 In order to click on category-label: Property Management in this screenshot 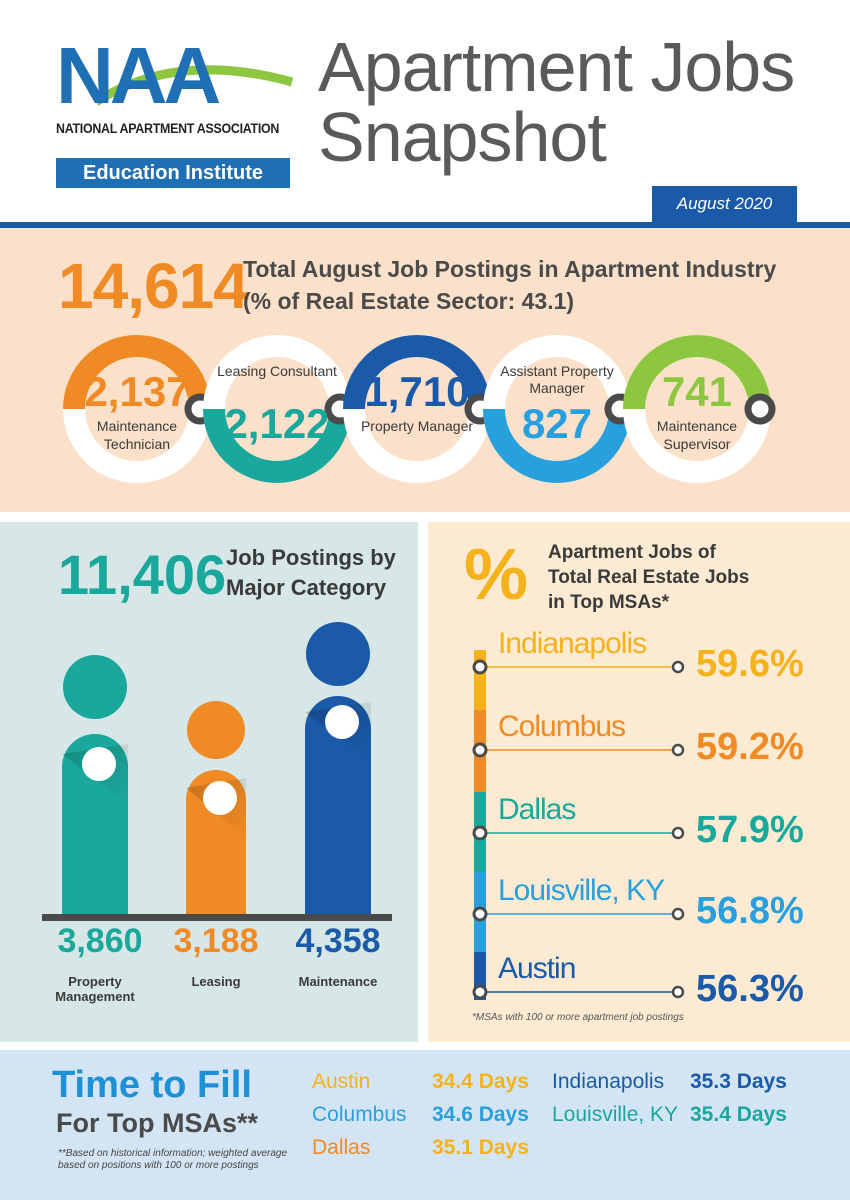, I will do `click(95, 989)`.